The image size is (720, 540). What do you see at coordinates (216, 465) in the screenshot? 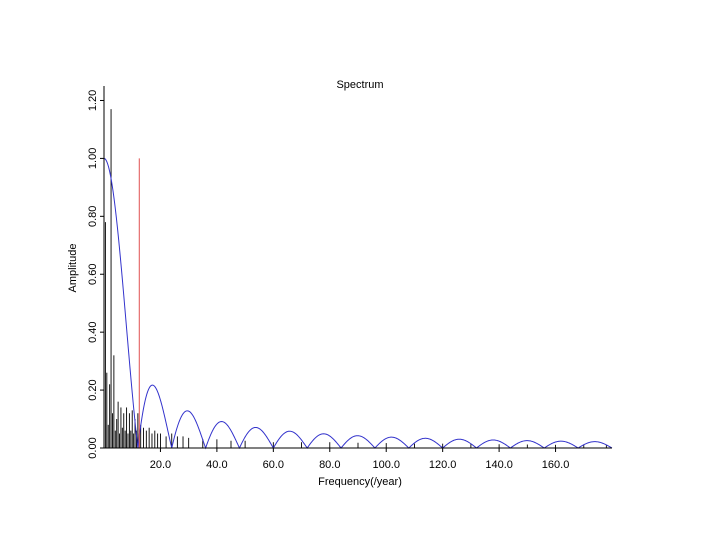
I see `x-tick-label: 40.0` at bounding box center [216, 465].